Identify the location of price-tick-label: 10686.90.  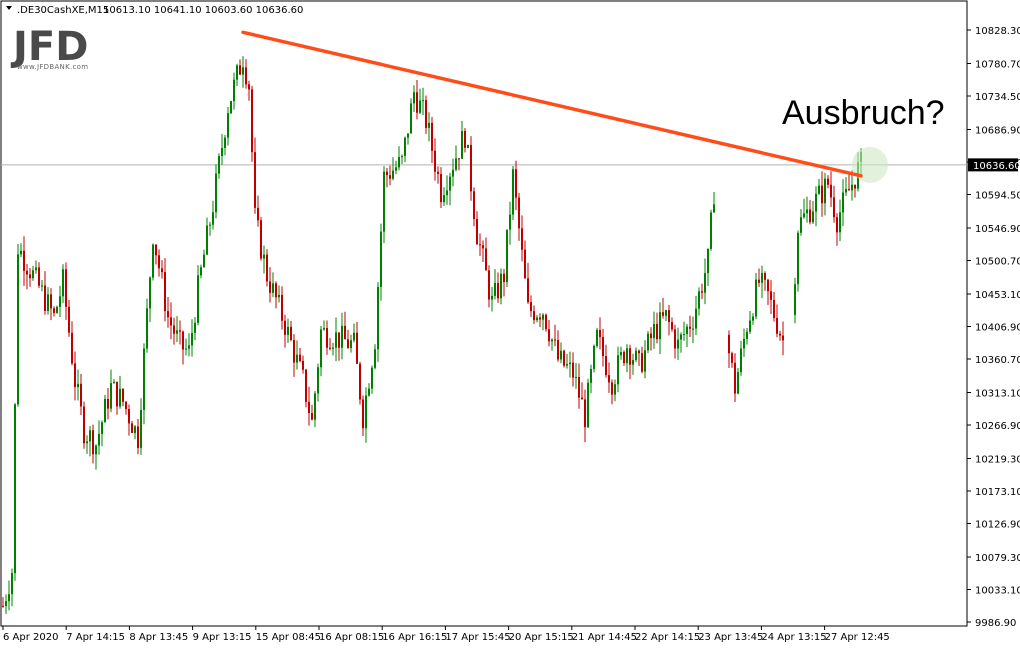
(997, 130).